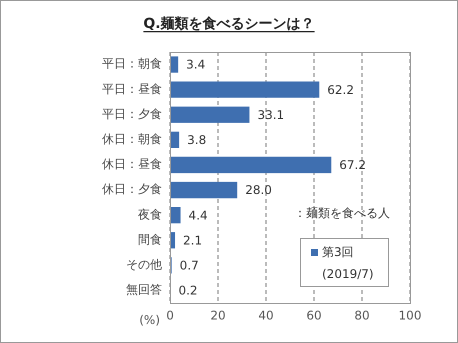 The width and height of the screenshot is (458, 343). I want to click on data-label: 62.2, so click(340, 89).